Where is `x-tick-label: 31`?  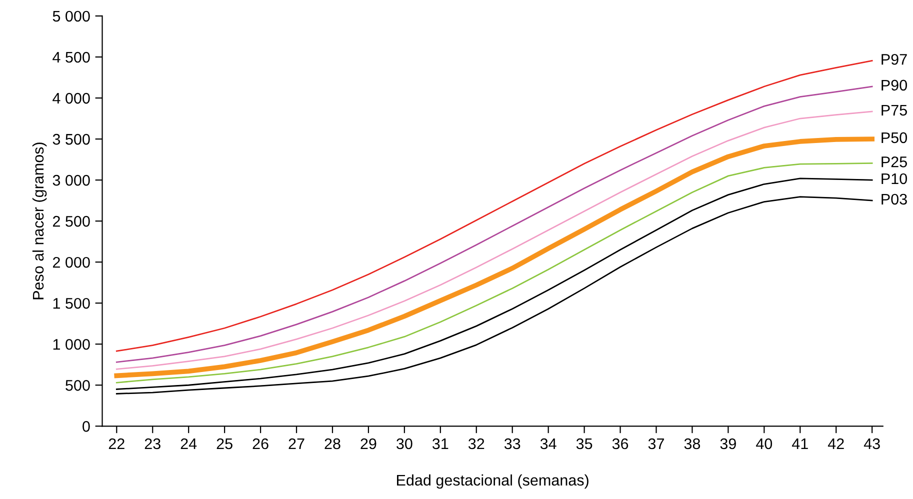
x-tick-label: 31 is located at coordinates (440, 444).